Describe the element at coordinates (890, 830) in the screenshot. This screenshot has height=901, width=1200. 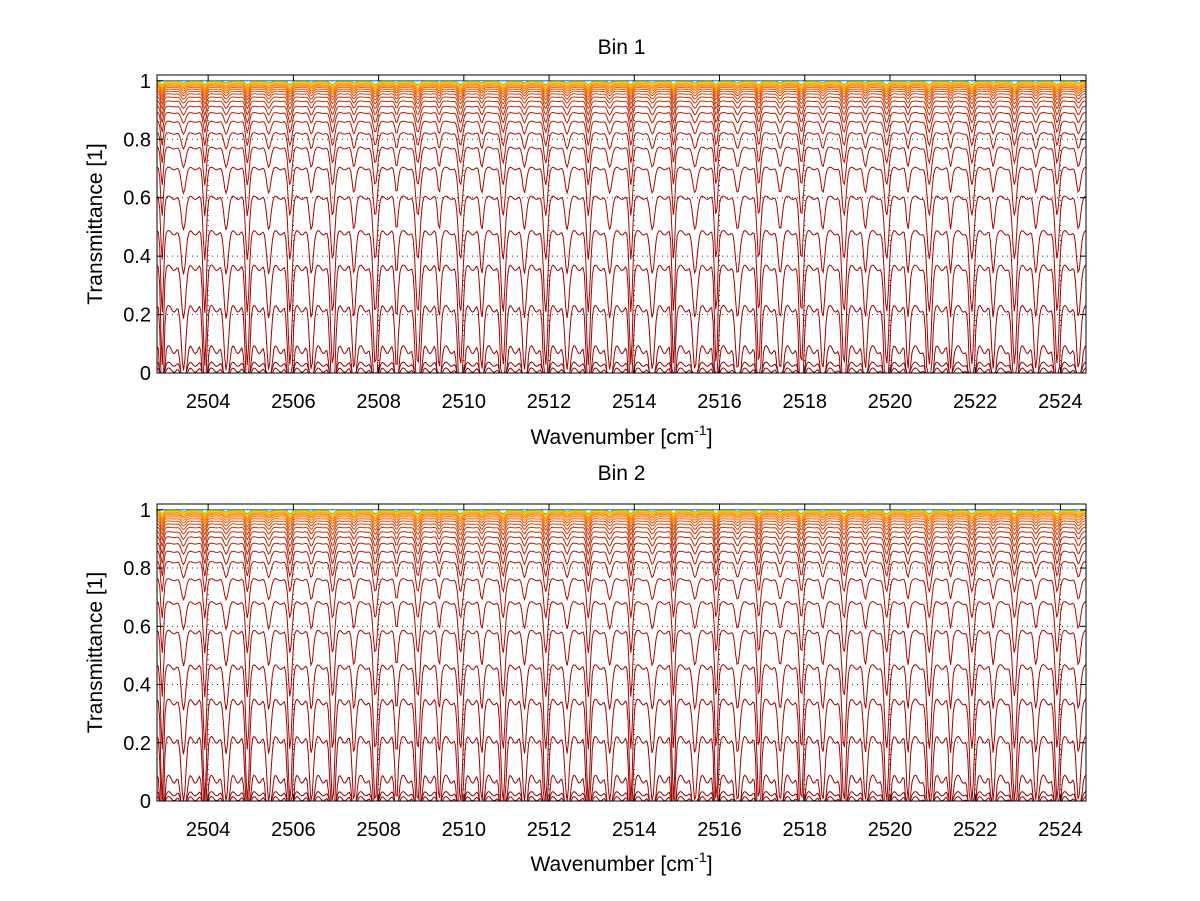
I see `x-tick-label: 2520` at that location.